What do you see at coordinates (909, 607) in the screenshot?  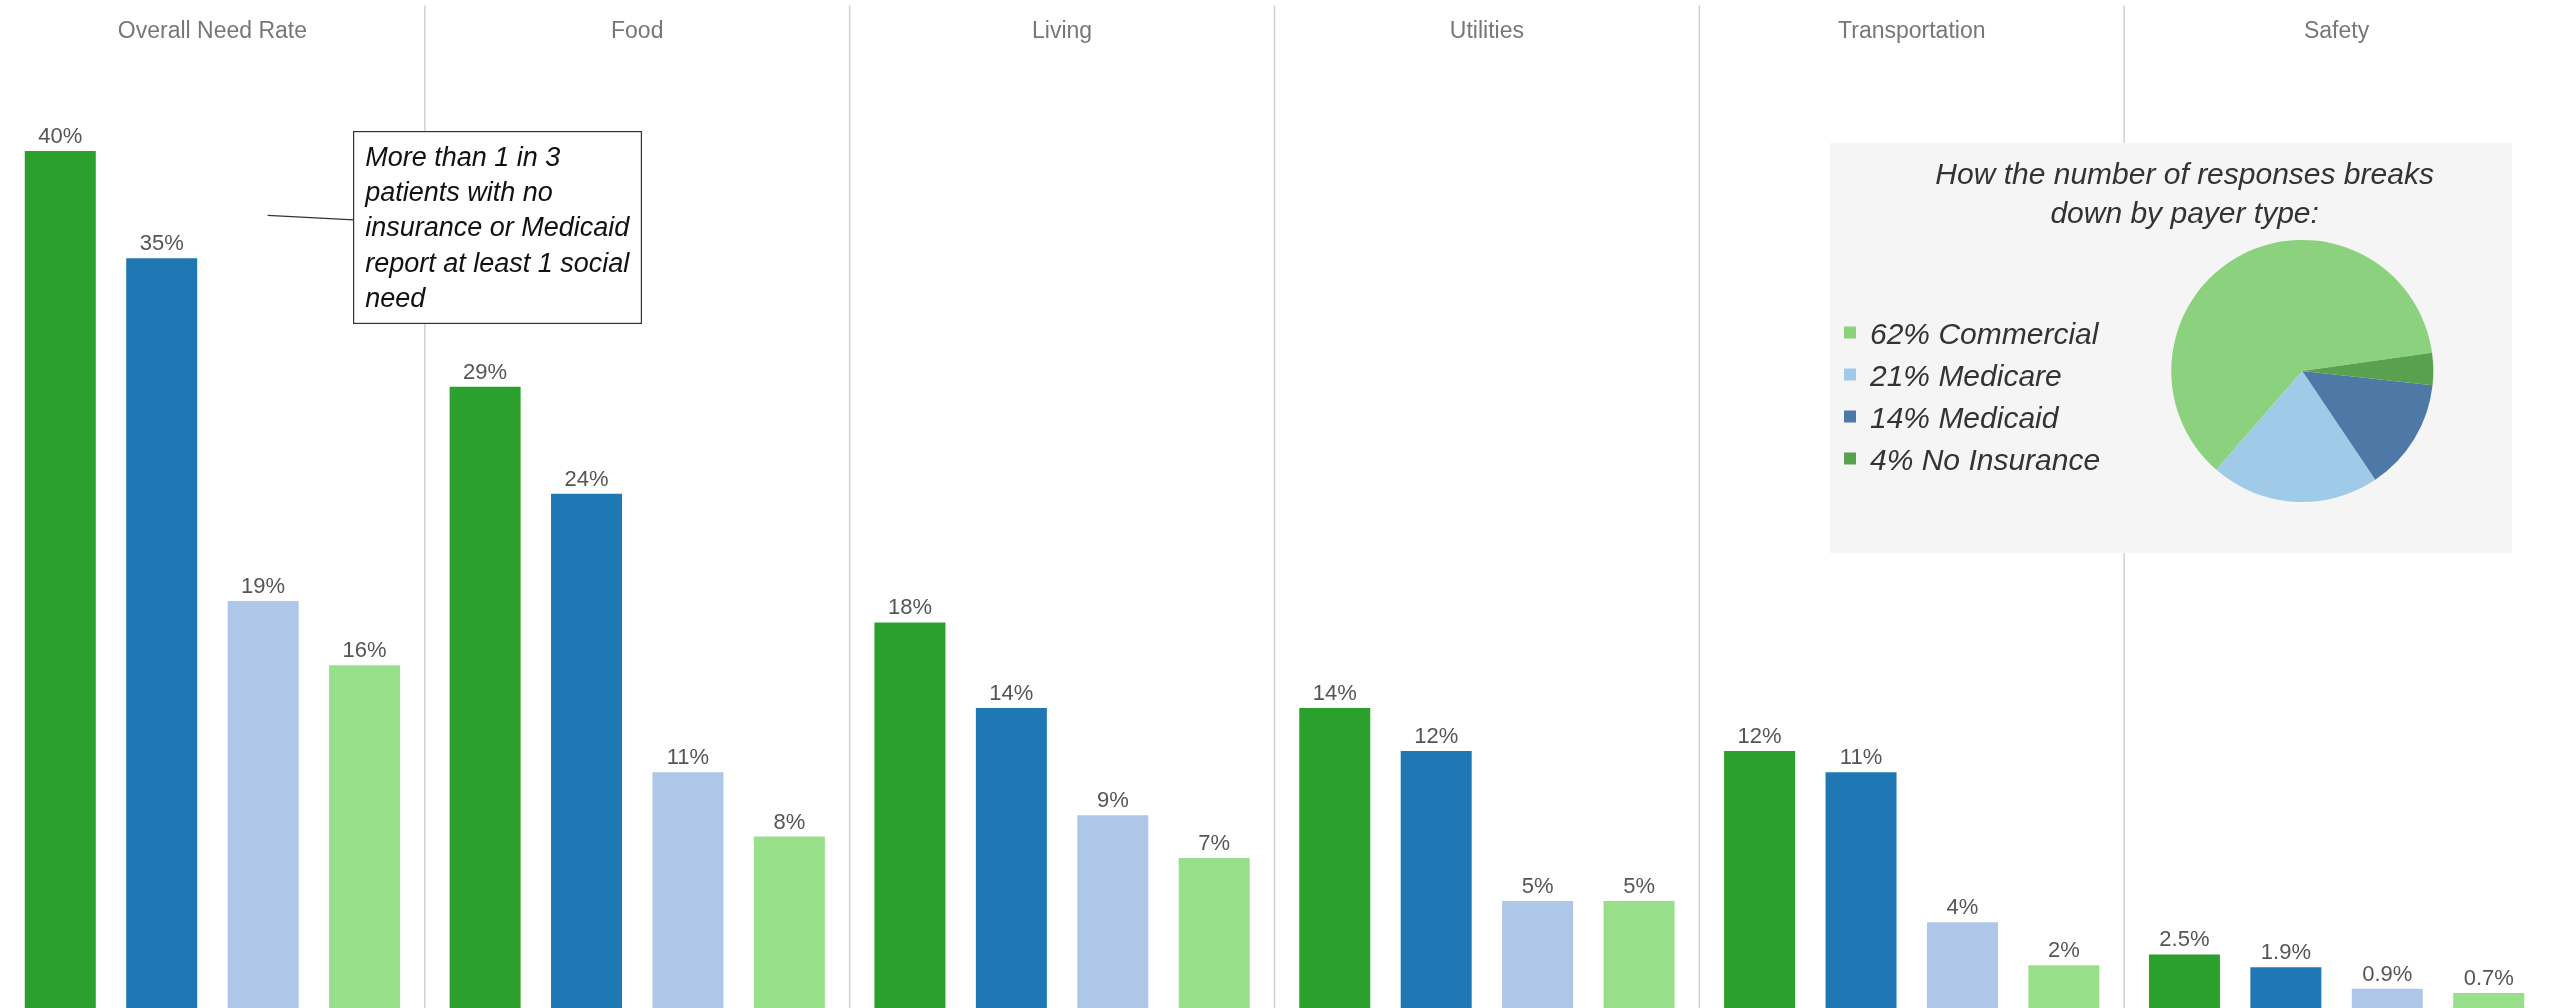 I see `data-label: 18%` at bounding box center [909, 607].